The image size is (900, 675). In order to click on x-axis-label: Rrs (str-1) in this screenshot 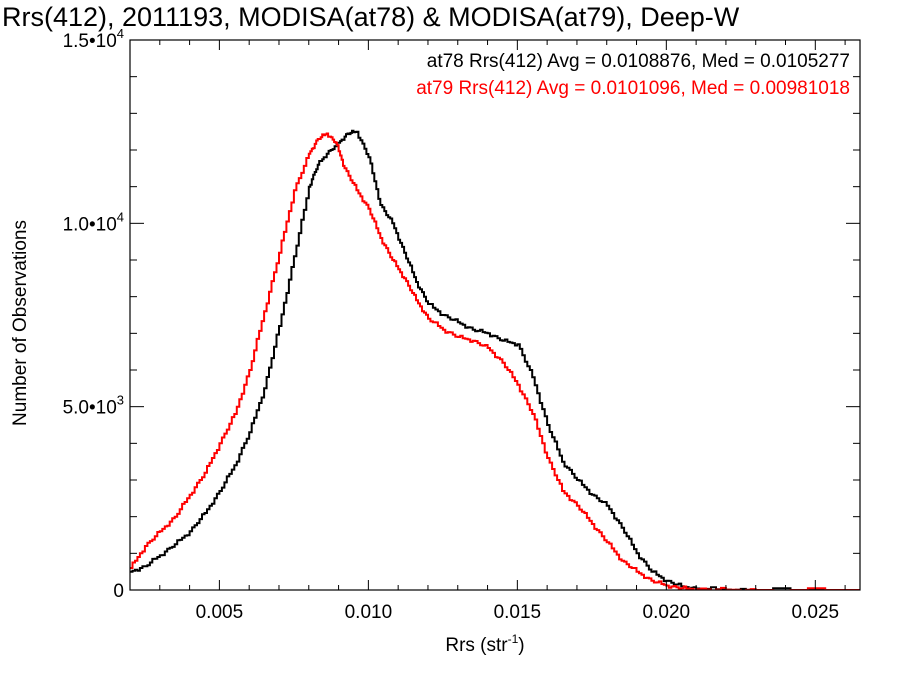, I will do `click(484, 644)`.